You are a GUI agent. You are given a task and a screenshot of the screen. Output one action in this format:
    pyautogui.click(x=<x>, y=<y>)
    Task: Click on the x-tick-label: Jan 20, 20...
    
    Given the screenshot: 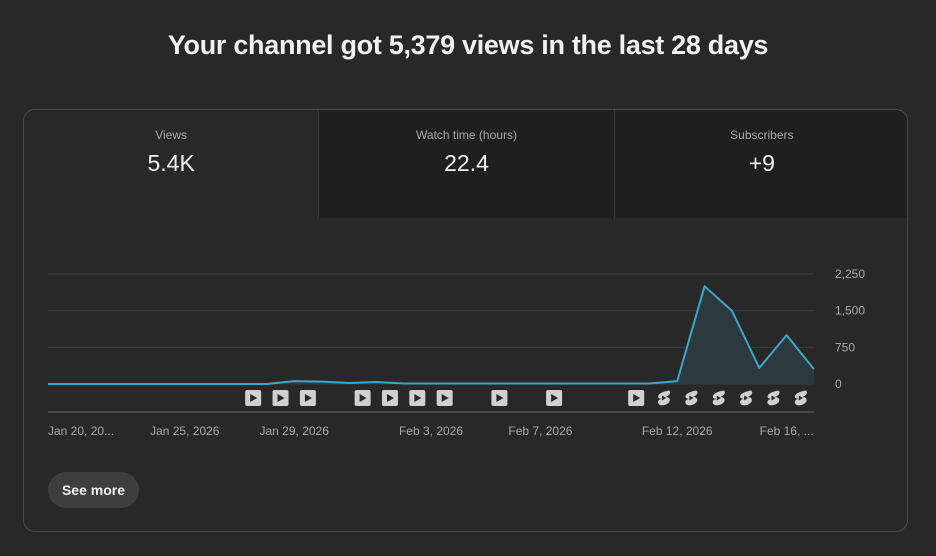 What is the action you would take?
    pyautogui.click(x=81, y=431)
    